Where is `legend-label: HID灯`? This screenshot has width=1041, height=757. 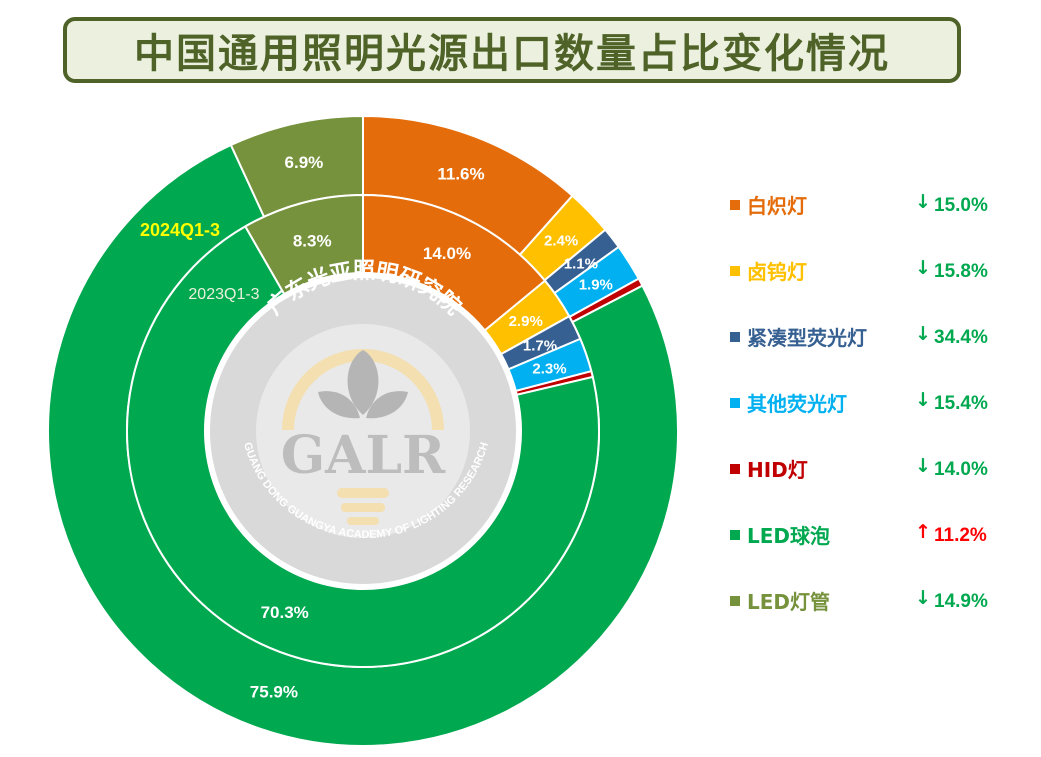
legend-label: HID灯 is located at coordinates (777, 470).